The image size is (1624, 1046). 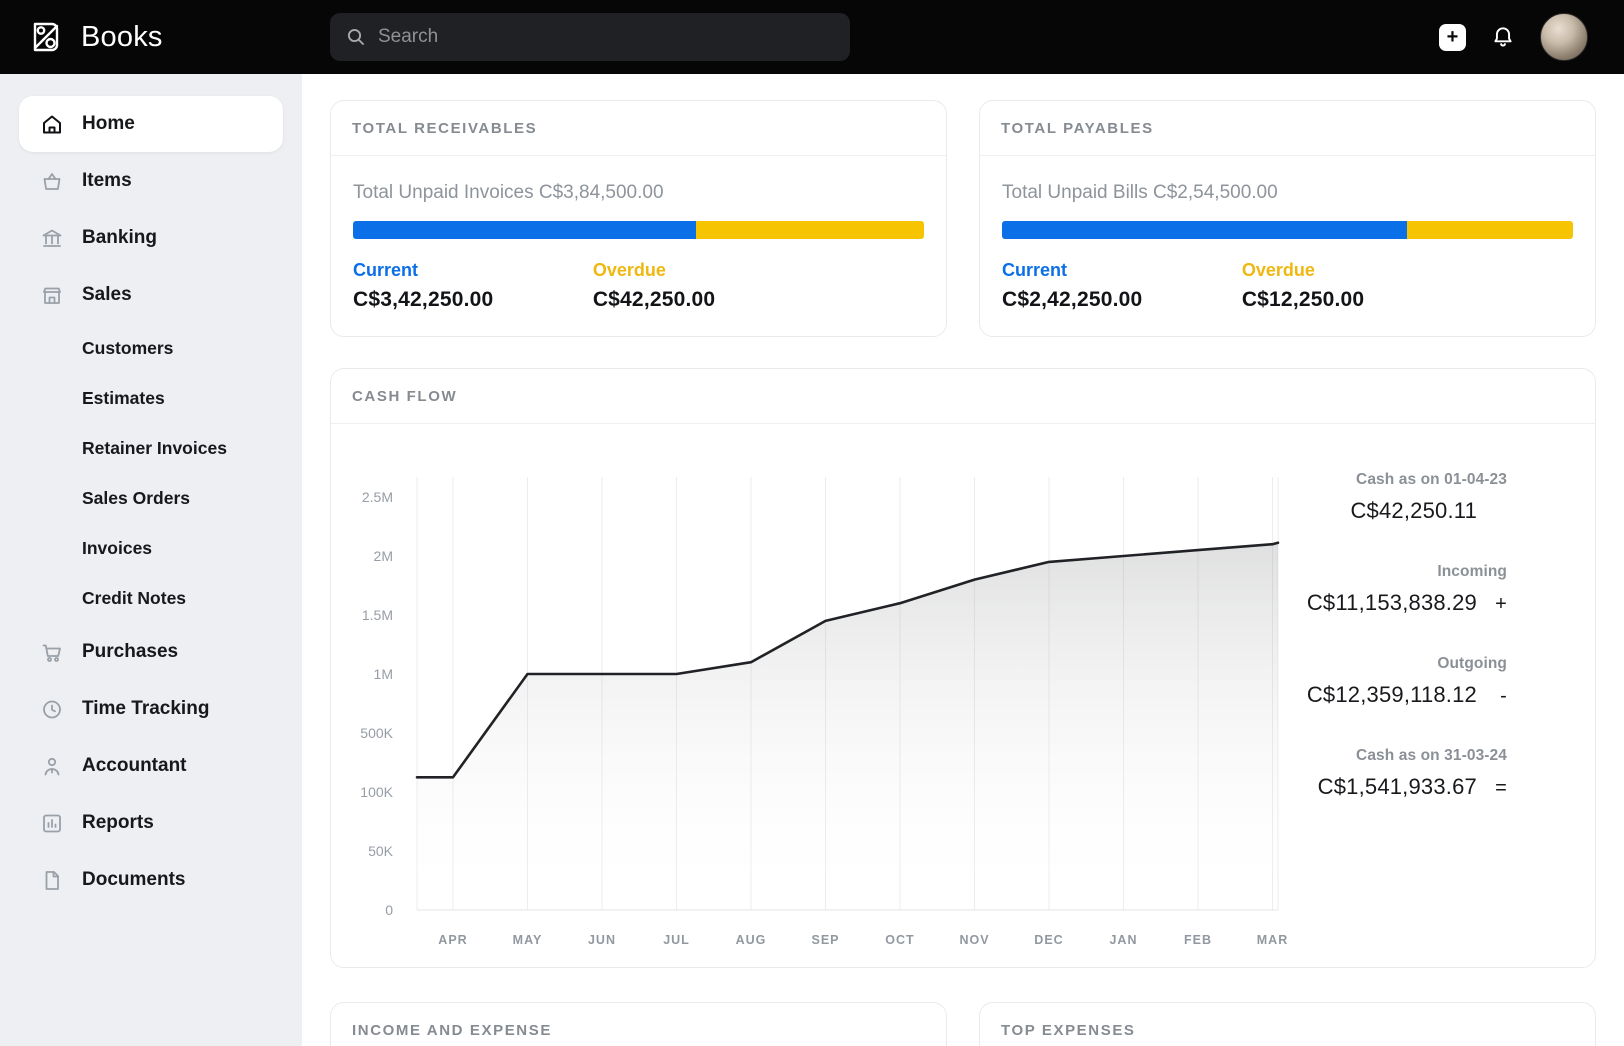 I want to click on time-tracking-icon, so click(x=52, y=709).